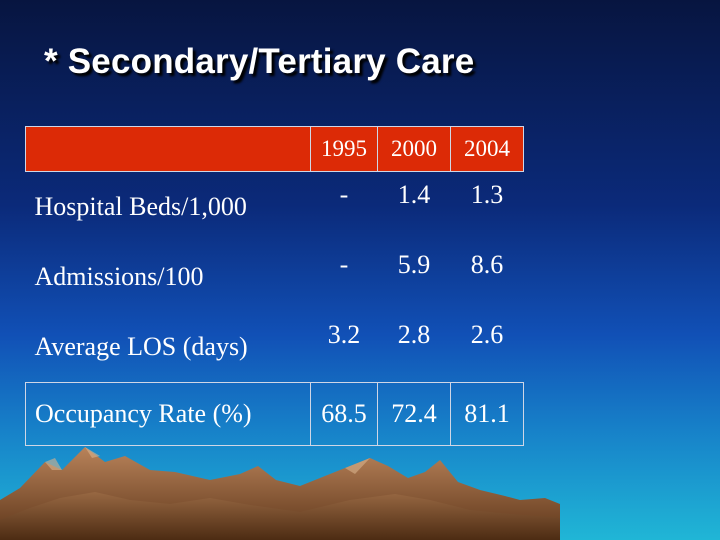 Image resolution: width=720 pixels, height=540 pixels. What do you see at coordinates (168, 414) in the screenshot?
I see `row-label-occupancy-rate: Occupancy Rate (%)` at bounding box center [168, 414].